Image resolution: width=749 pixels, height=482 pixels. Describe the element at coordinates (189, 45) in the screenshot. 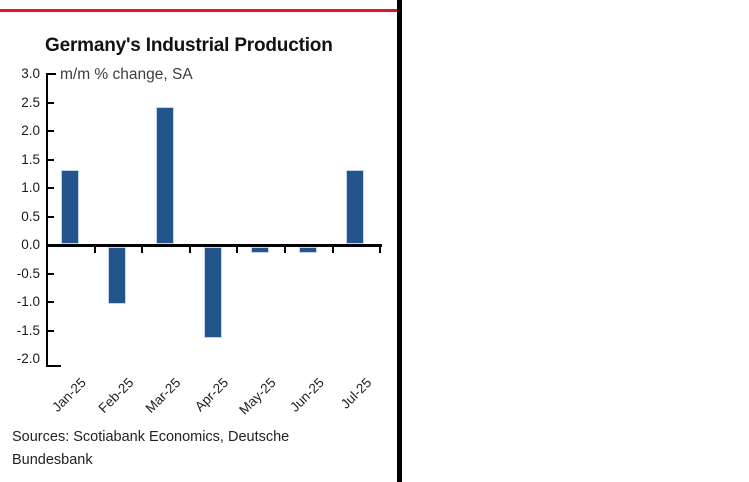

I see `chart-title: Germany's Industrial Production` at that location.